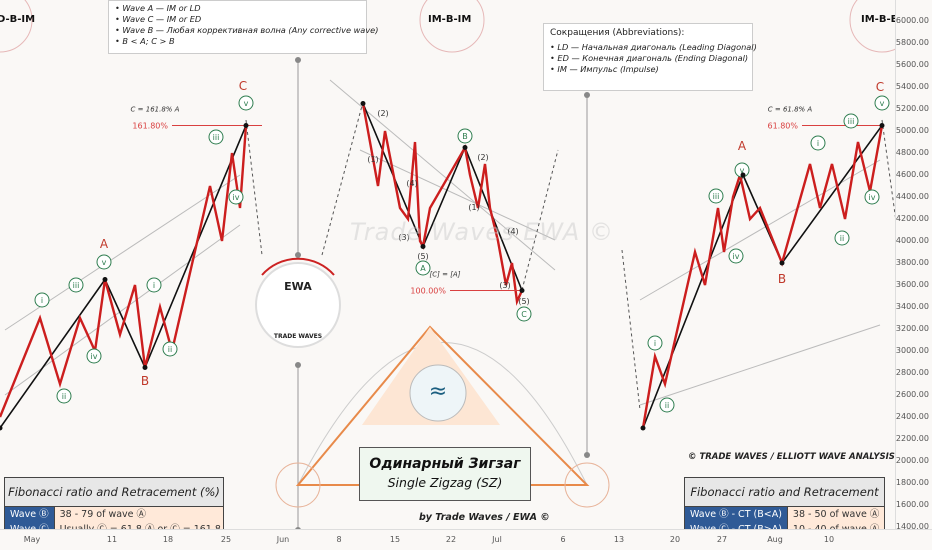 This screenshot has height=550, width=932. I want to click on wave-circle-label: iv, so click(872, 197).